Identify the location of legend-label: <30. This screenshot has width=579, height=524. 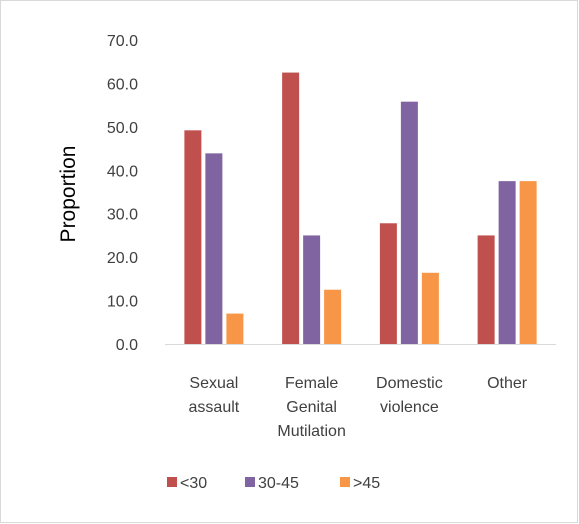
(193, 483).